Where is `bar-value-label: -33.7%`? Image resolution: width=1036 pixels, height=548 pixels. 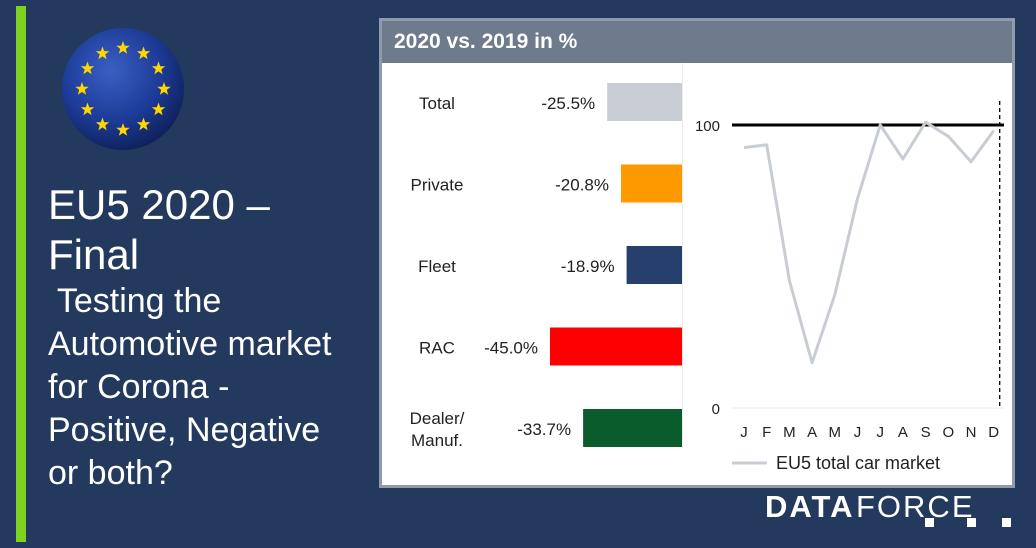
bar-value-label: -33.7% is located at coordinates (544, 429).